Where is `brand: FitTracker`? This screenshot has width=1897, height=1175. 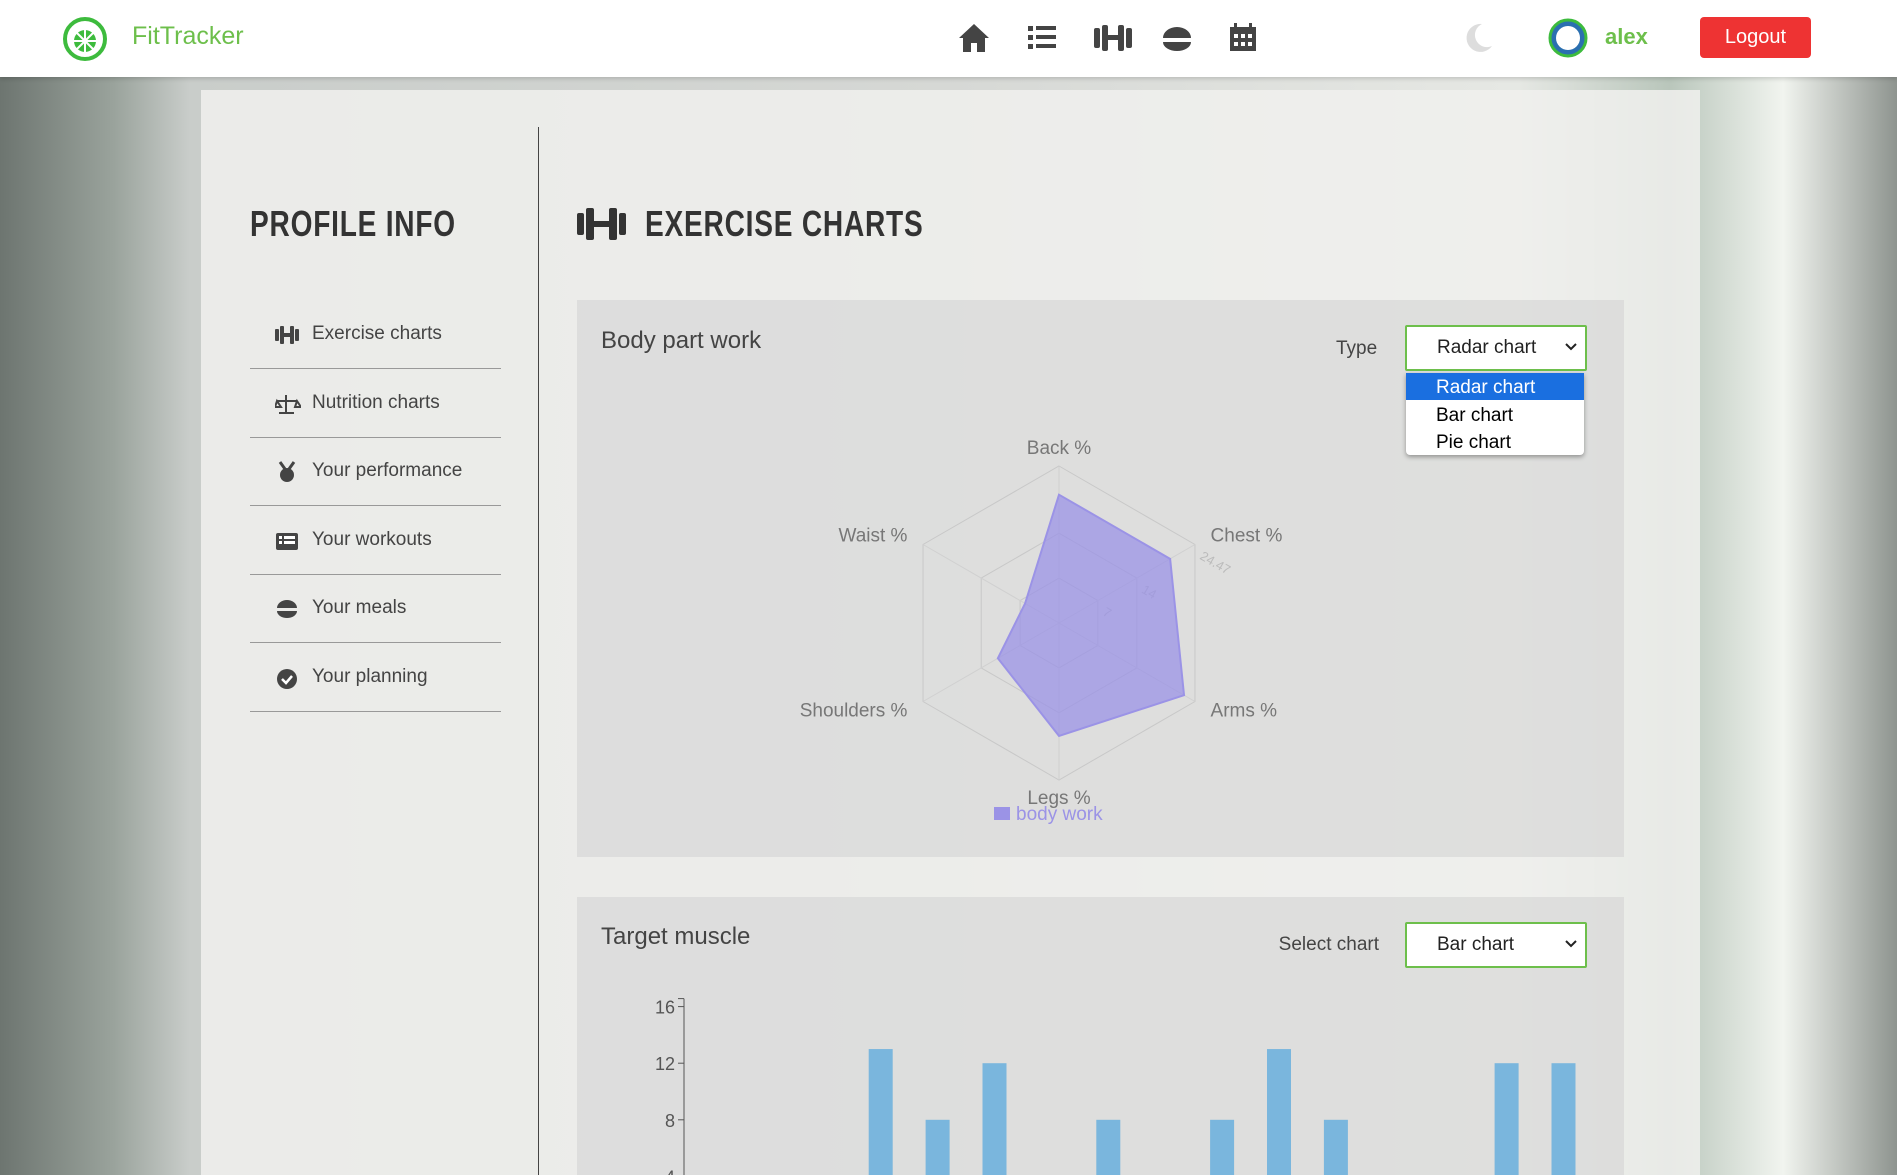 brand: FitTracker is located at coordinates (188, 36).